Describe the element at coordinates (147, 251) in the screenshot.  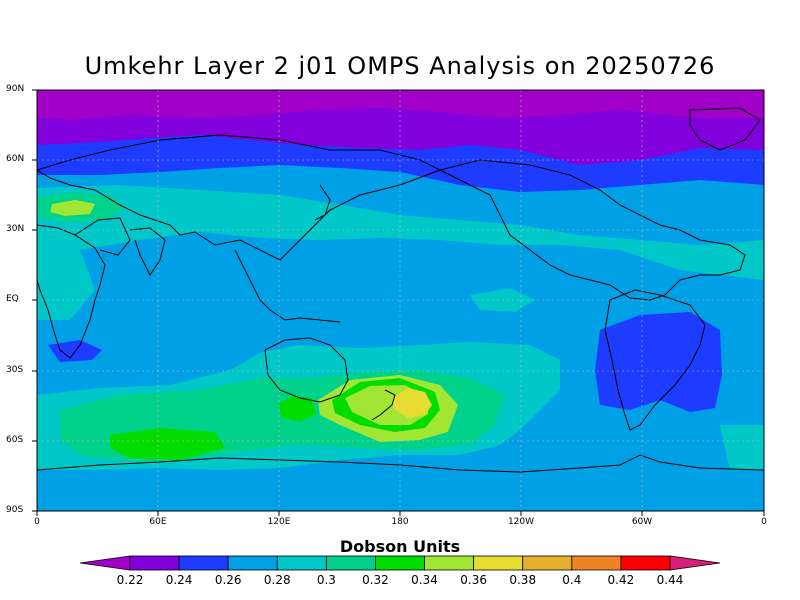
I see `coast-india` at that location.